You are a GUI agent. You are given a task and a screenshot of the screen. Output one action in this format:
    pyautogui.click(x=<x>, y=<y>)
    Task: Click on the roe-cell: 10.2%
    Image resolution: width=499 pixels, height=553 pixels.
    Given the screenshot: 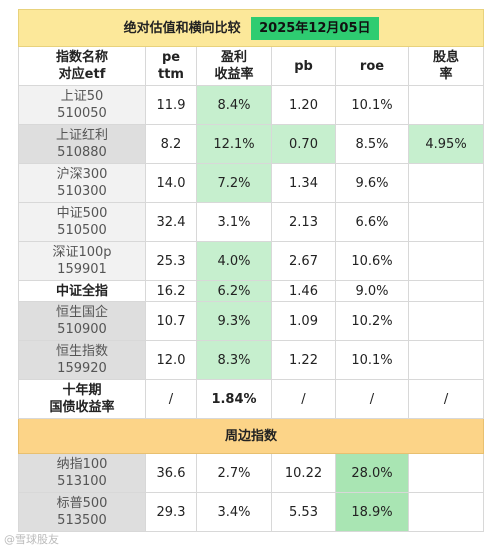 What is the action you would take?
    pyautogui.click(x=372, y=321)
    